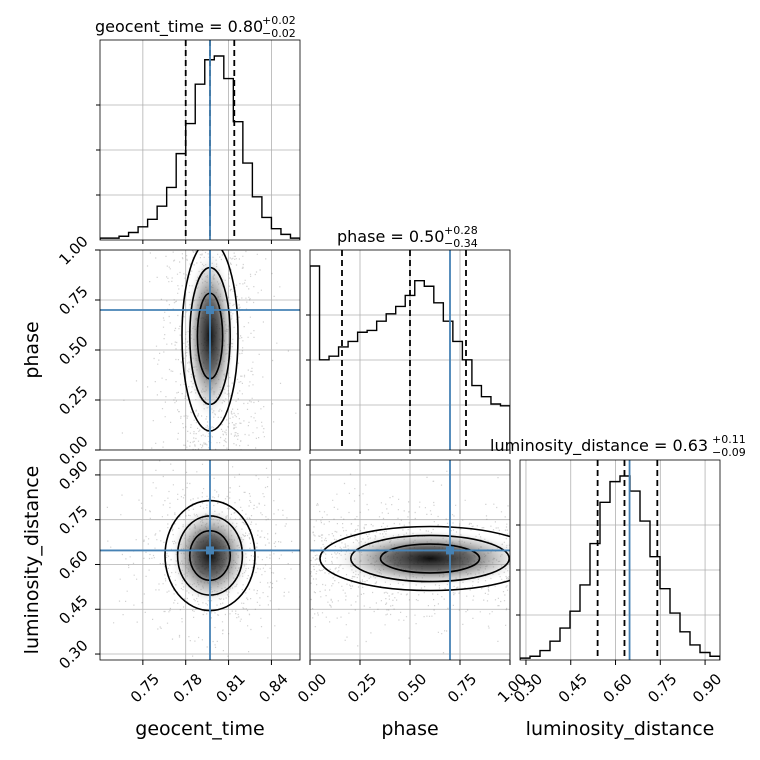 The height and width of the screenshot is (760, 760). What do you see at coordinates (461, 243) in the screenshot?
I see `title-phase-minus: −0.34` at bounding box center [461, 243].